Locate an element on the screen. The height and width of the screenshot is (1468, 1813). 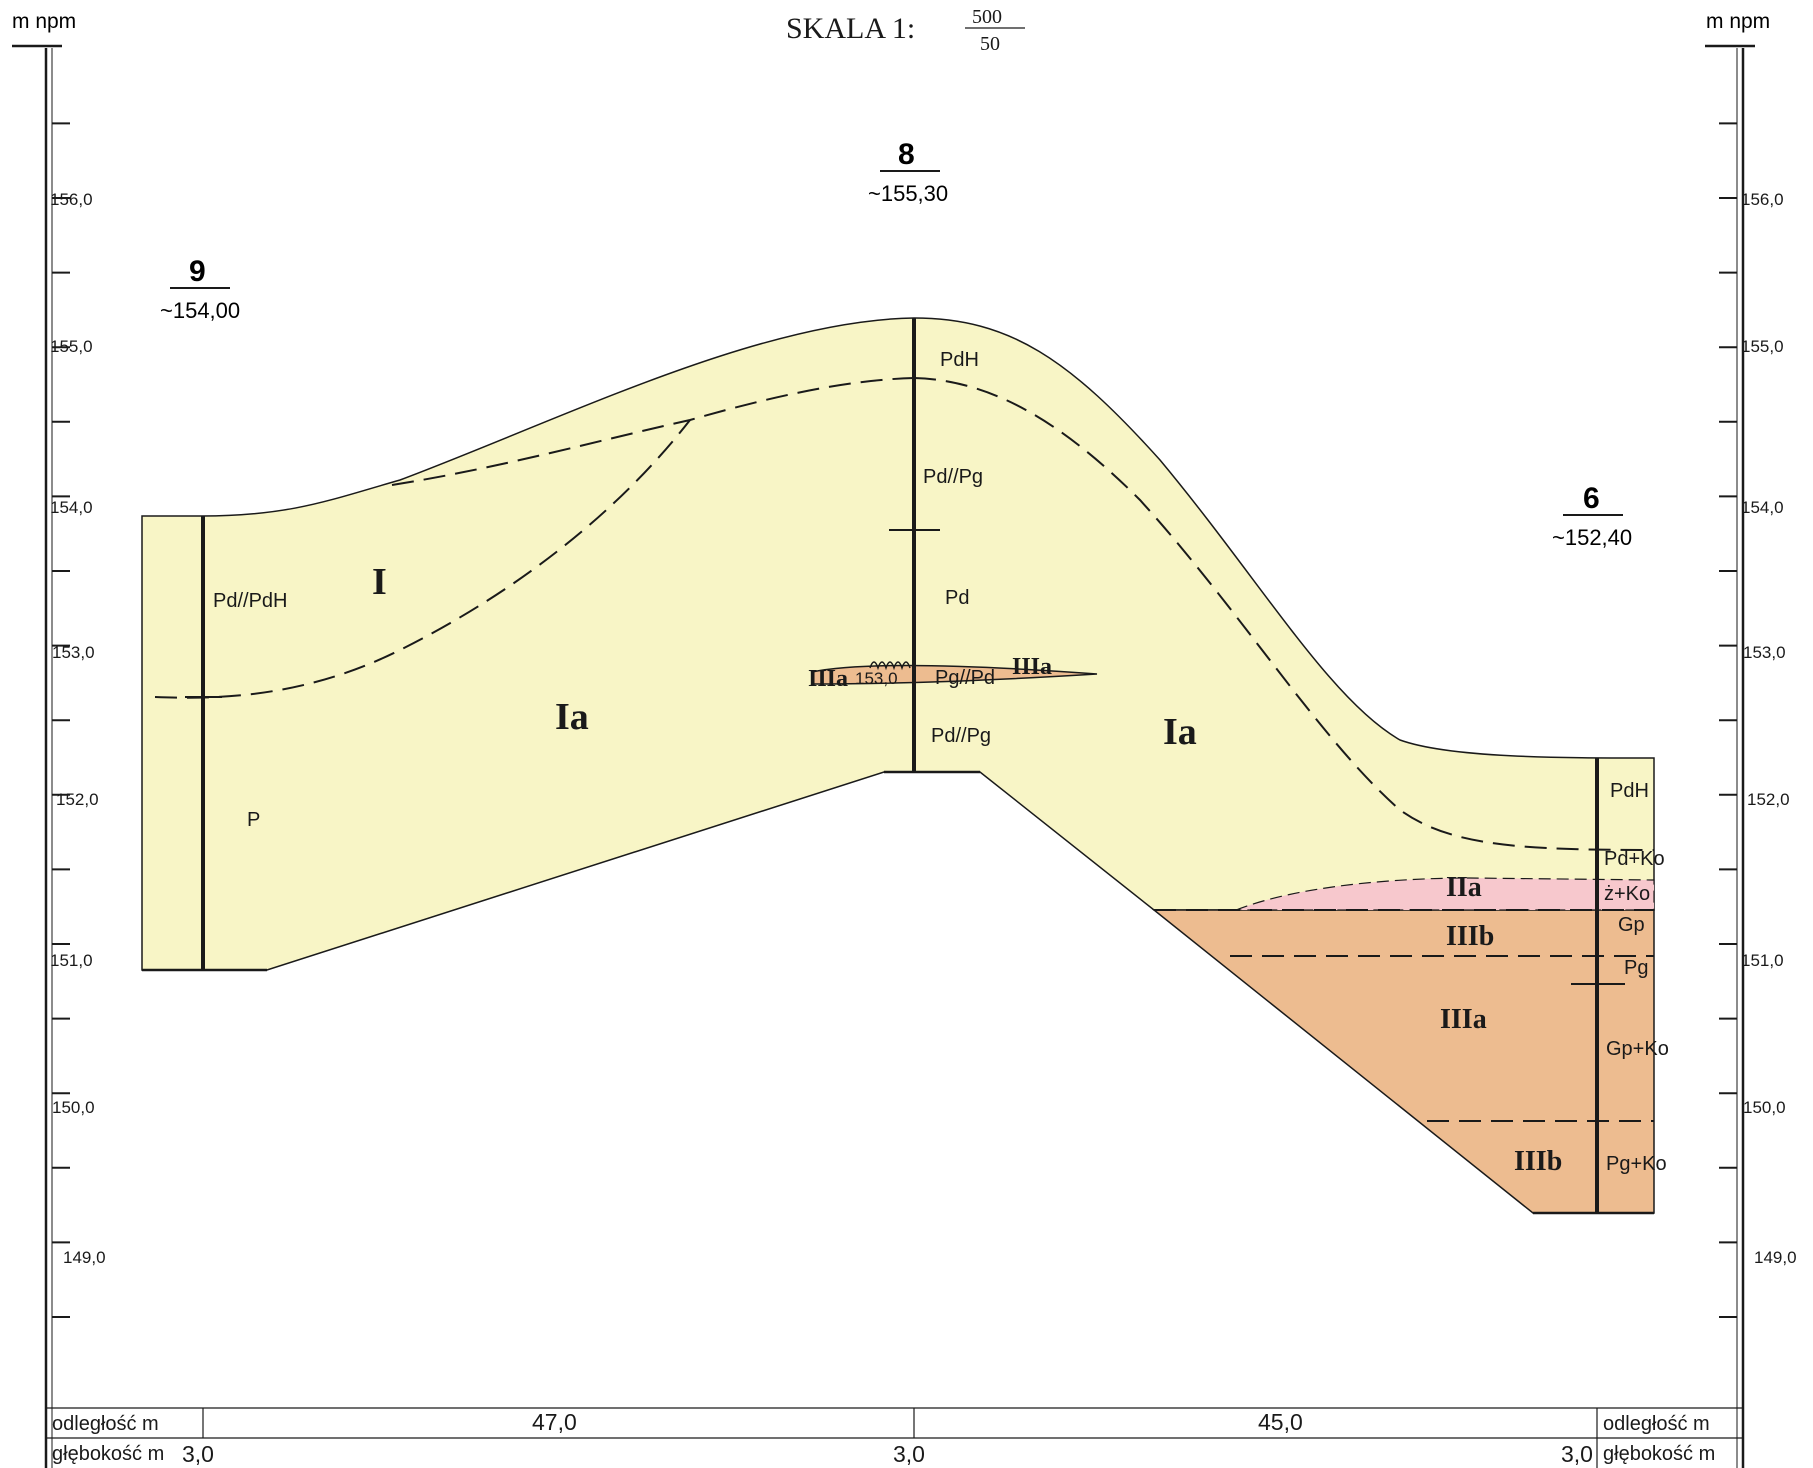
tick-label-right: 156,0 is located at coordinates (1762, 199).